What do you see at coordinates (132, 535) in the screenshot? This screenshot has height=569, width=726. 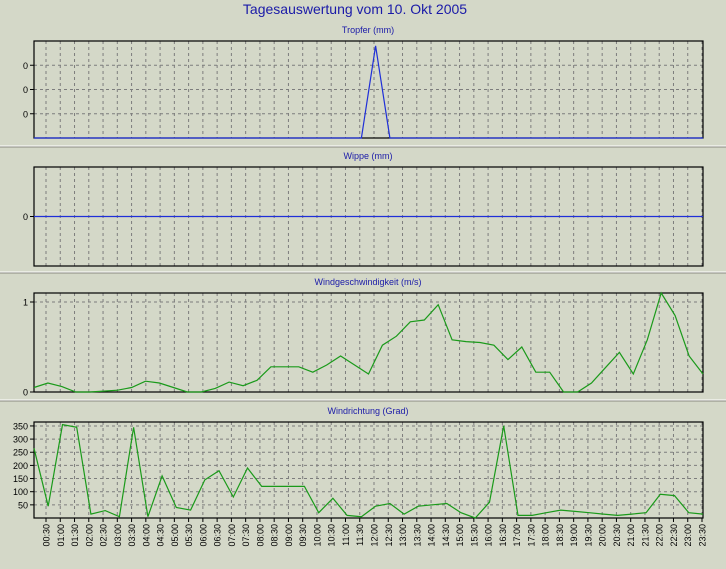 I see `x-tick-label: 03:30` at bounding box center [132, 535].